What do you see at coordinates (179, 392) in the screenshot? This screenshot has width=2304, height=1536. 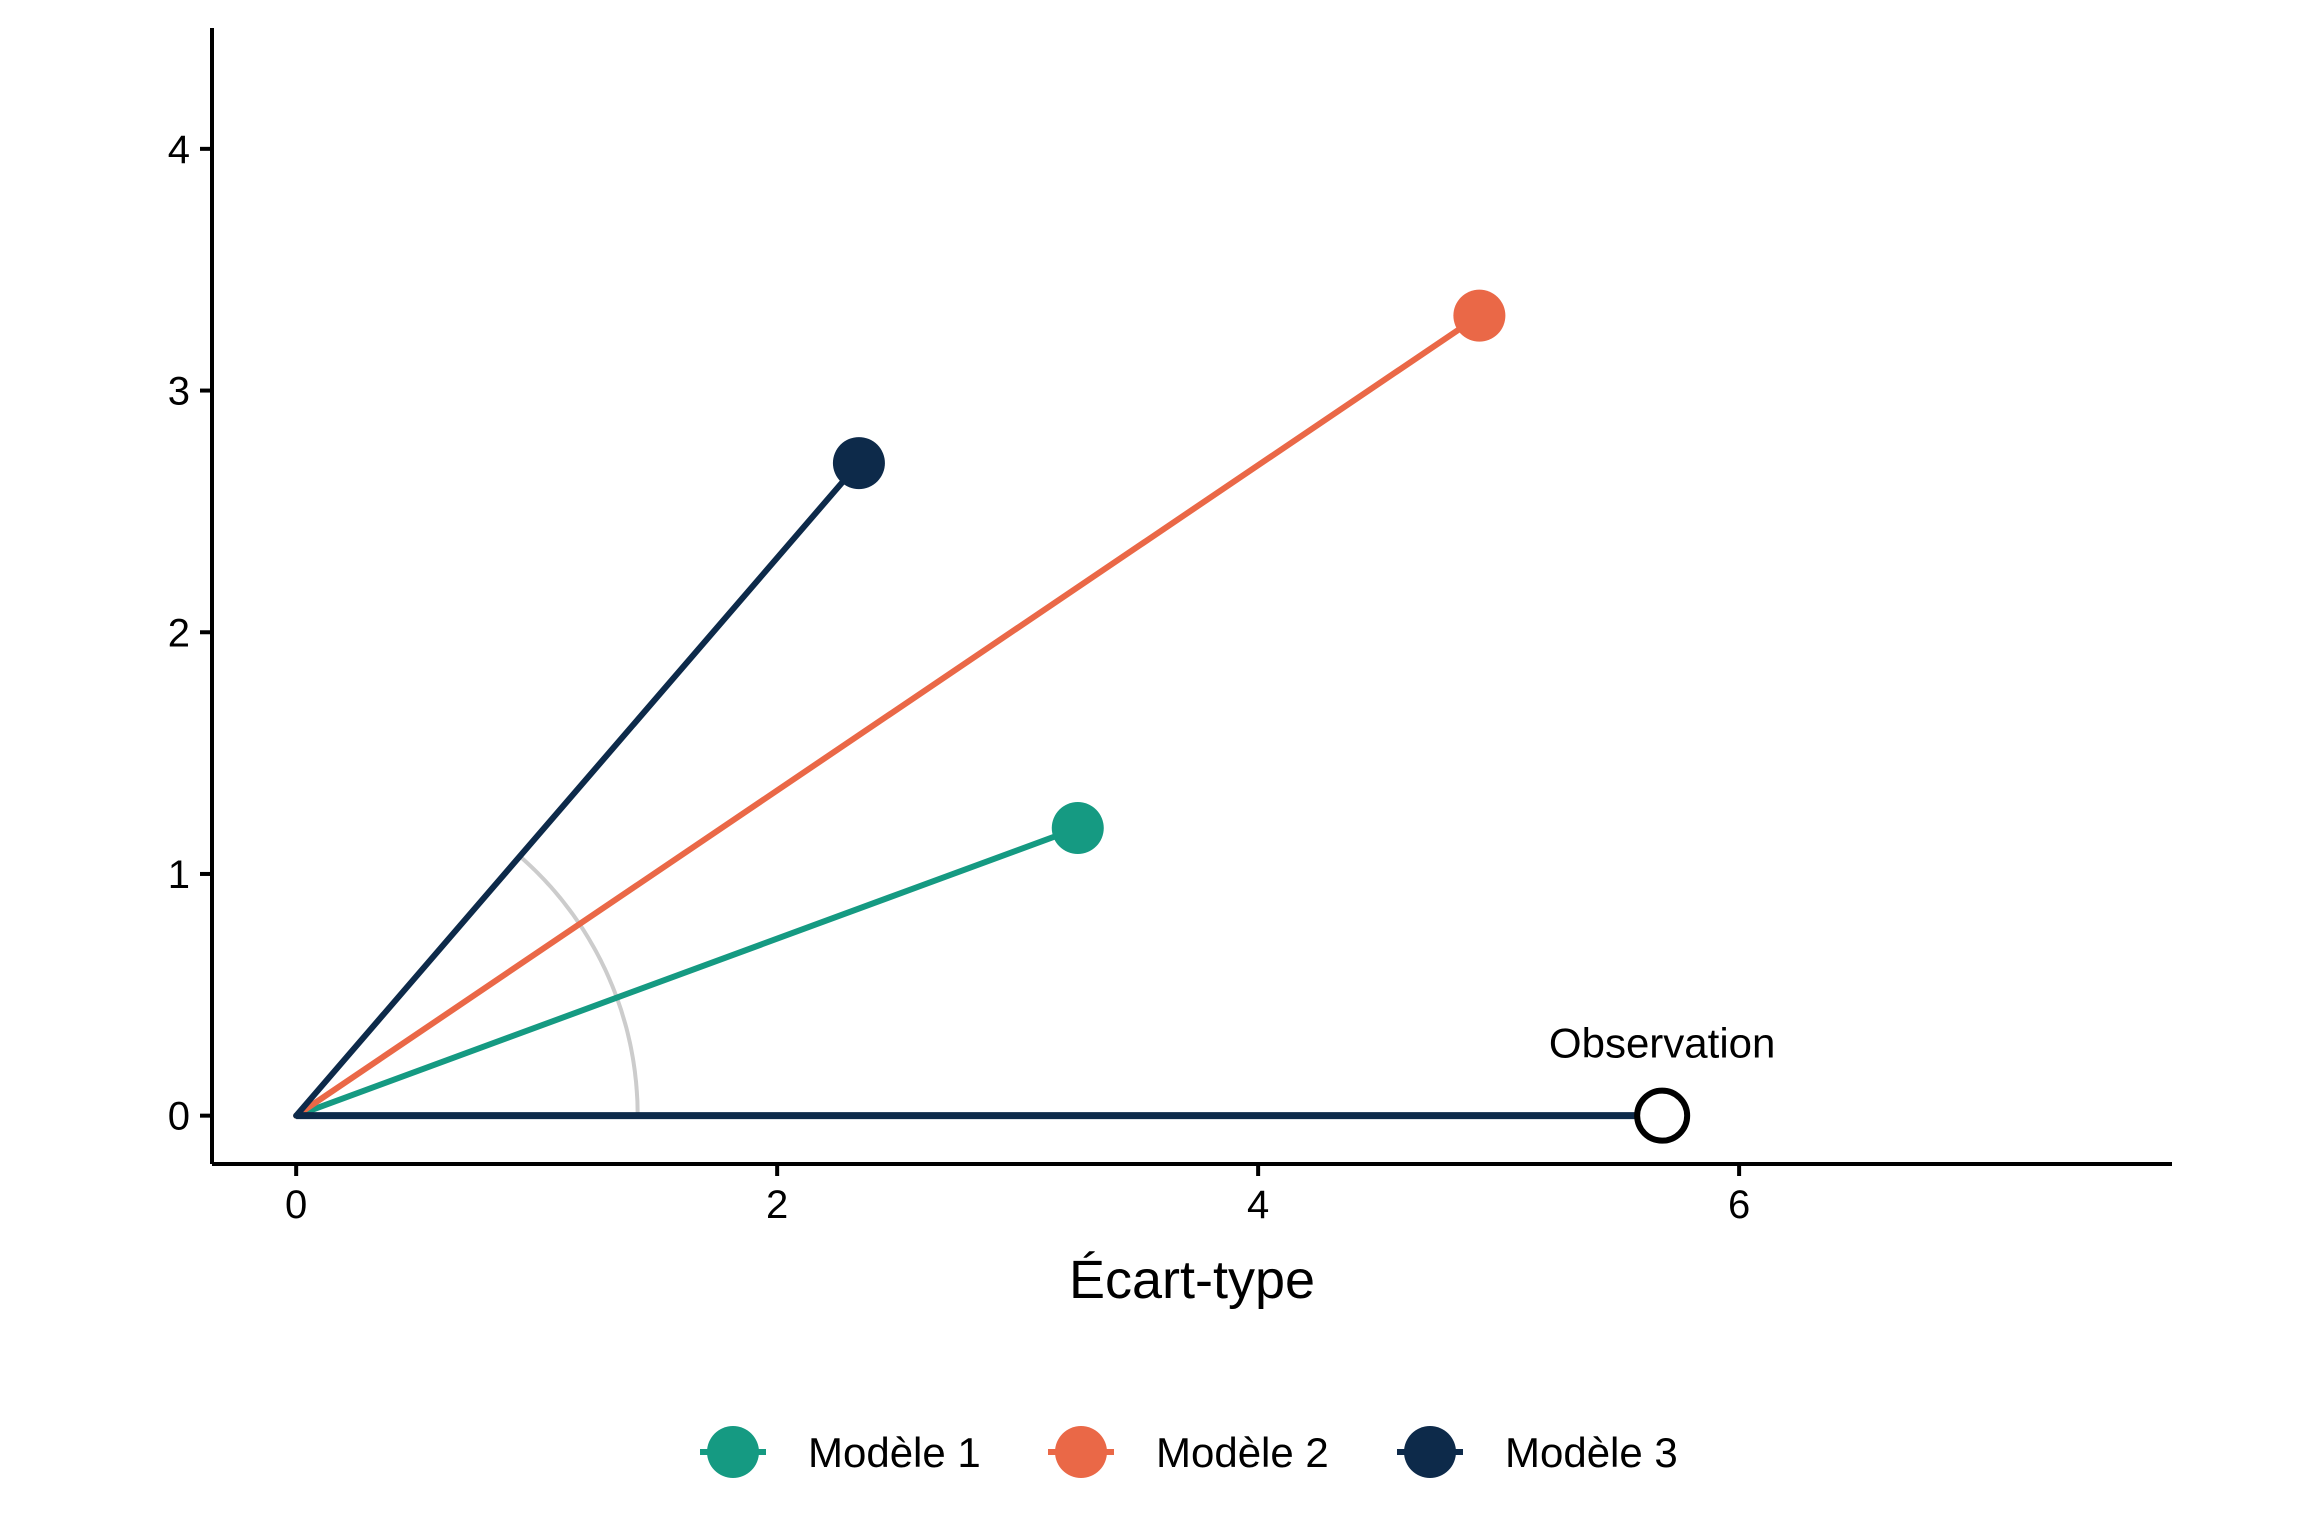 I see `y-tick-label: 3` at bounding box center [179, 392].